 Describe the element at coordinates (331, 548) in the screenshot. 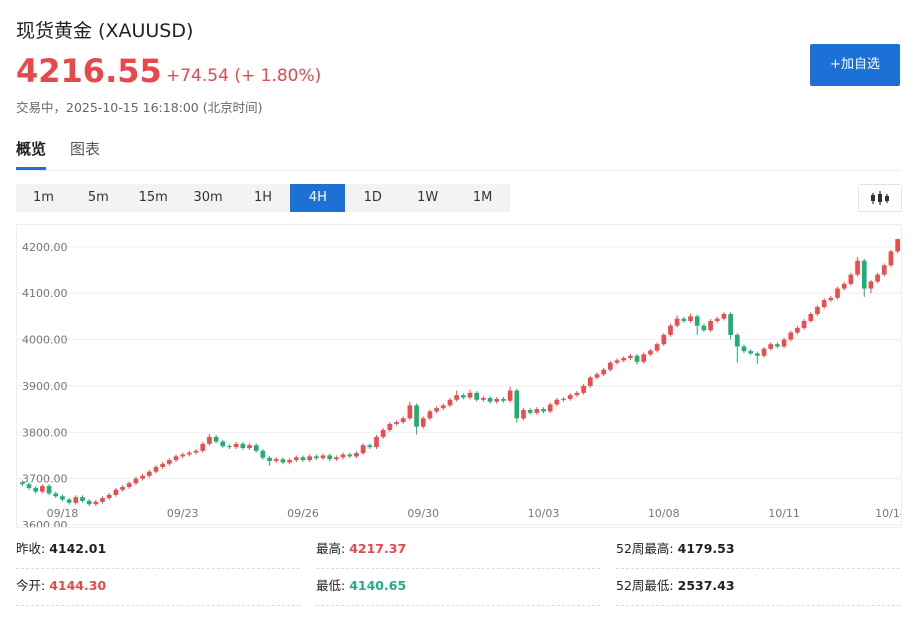

I see `stat-label: 最高:` at that location.